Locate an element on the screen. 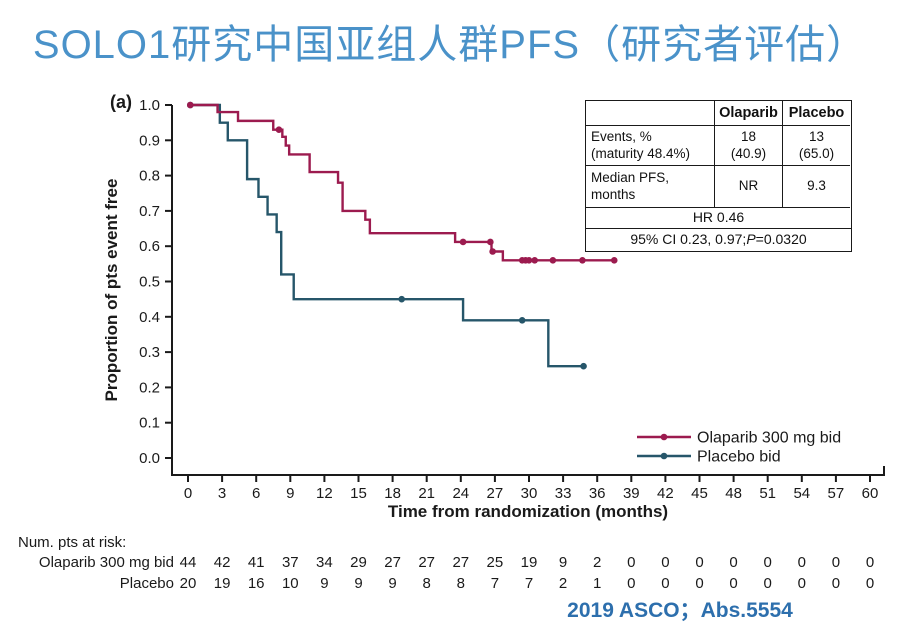  x-tick-label: 54 is located at coordinates (801, 493).